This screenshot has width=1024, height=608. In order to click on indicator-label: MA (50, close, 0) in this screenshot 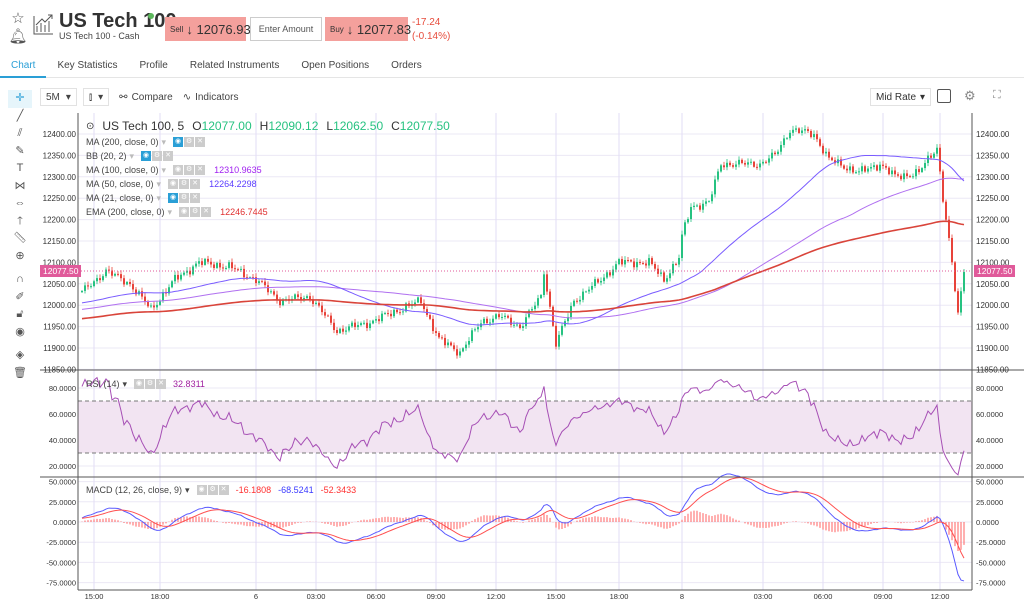, I will do `click(120, 184)`.